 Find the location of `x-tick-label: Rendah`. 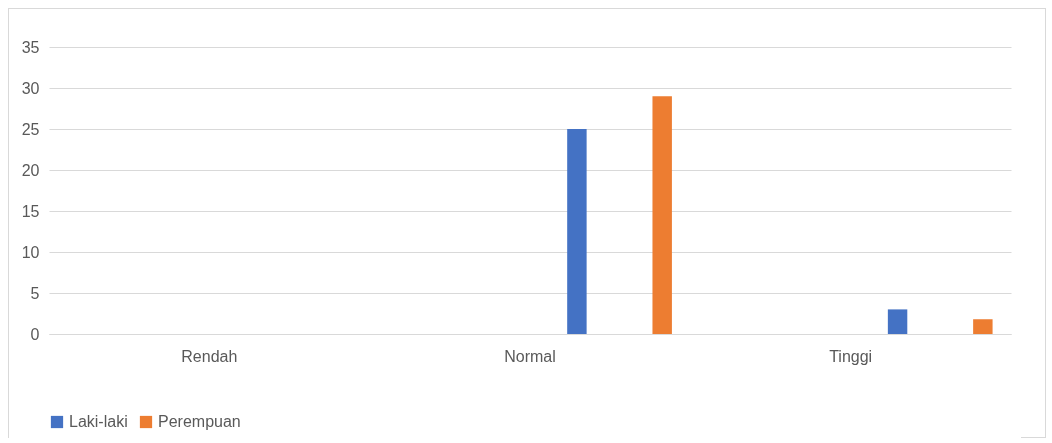

x-tick-label: Rendah is located at coordinates (209, 356).